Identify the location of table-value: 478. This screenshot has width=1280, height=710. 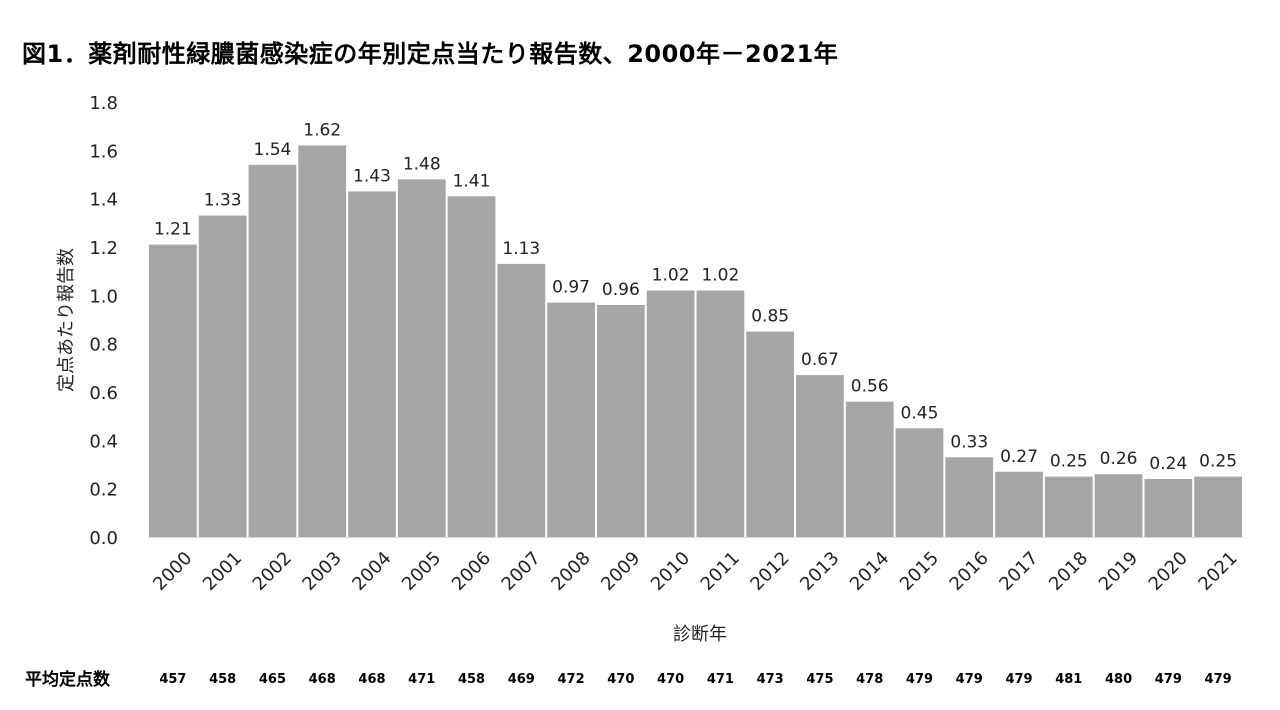
(869, 679).